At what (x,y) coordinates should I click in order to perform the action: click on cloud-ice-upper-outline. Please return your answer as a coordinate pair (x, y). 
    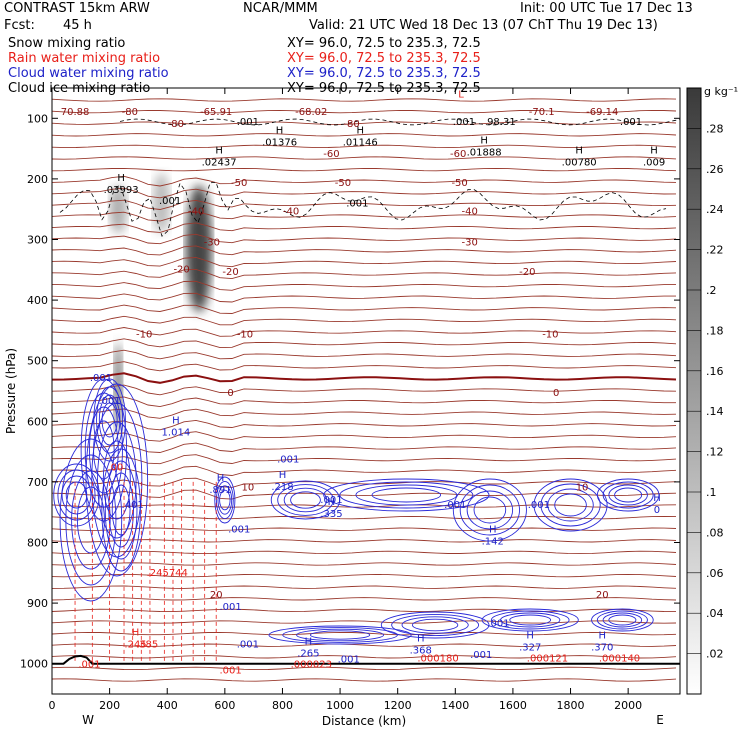
    Looking at the image, I should click on (399, 122).